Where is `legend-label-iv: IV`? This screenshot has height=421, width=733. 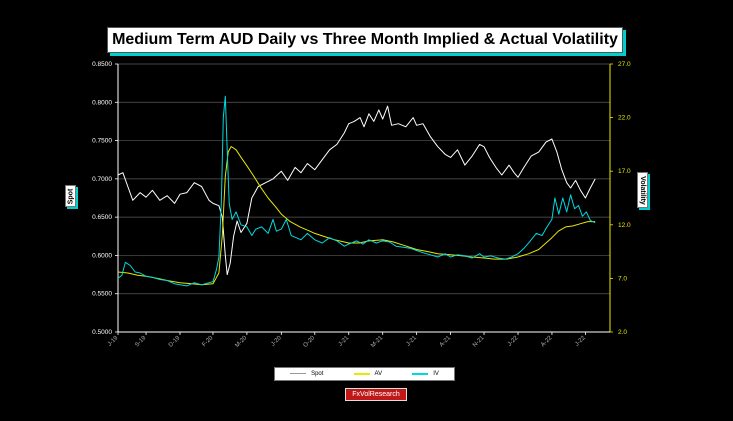
legend-label-iv: IV is located at coordinates (436, 374).